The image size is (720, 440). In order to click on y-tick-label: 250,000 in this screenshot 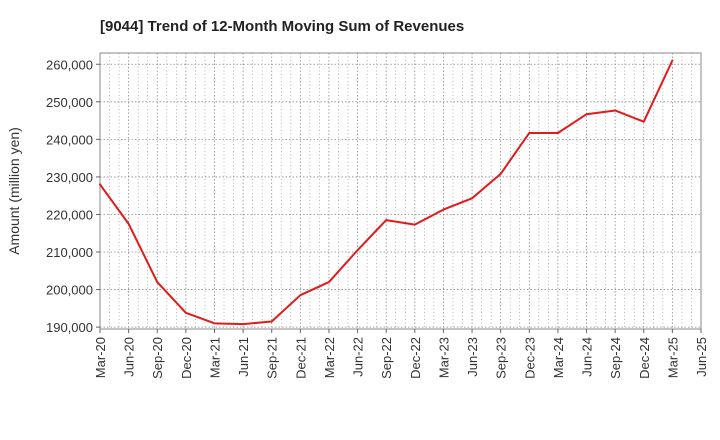, I will do `click(69, 102)`.